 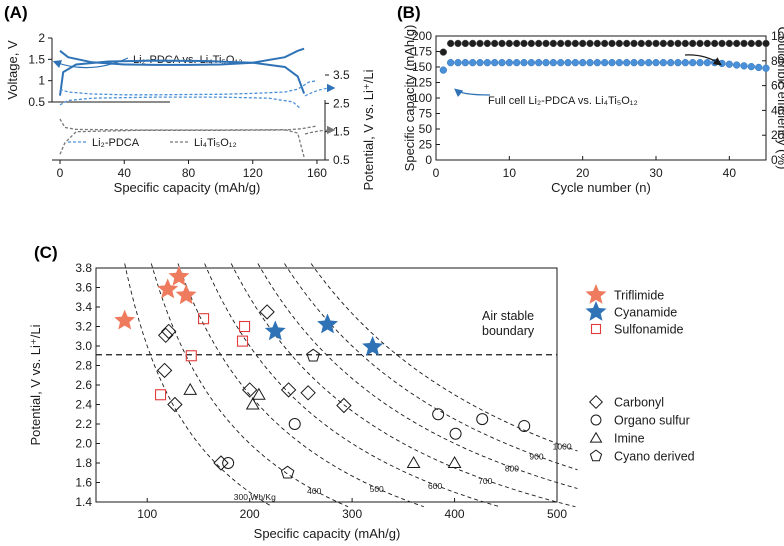 What do you see at coordinates (436, 173) in the screenshot?
I see `panel-b-x-tick-label: 0` at bounding box center [436, 173].